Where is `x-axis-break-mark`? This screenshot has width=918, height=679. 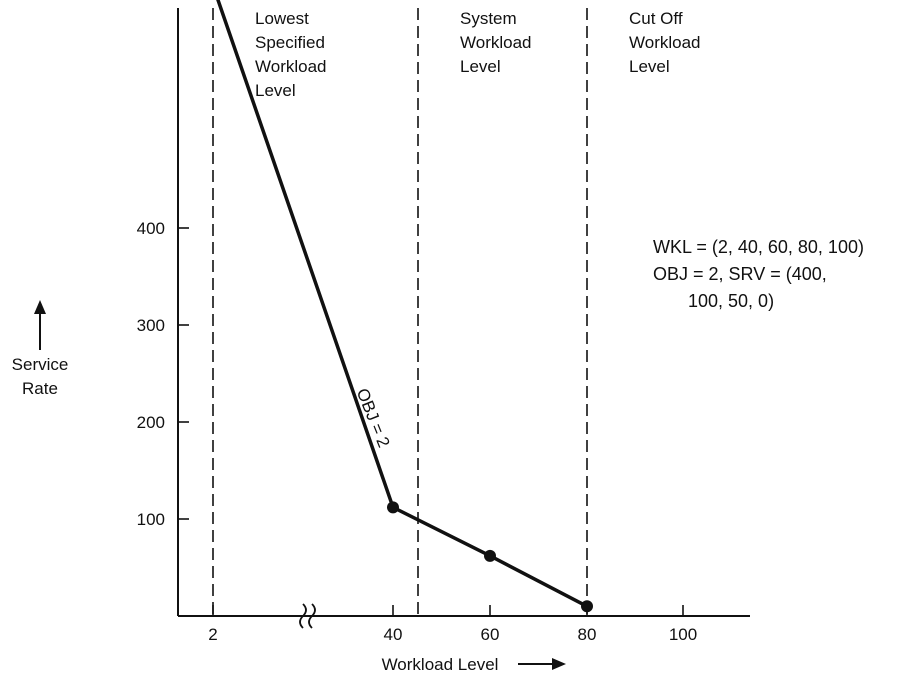
x-axis-break-mark is located at coordinates (307, 616).